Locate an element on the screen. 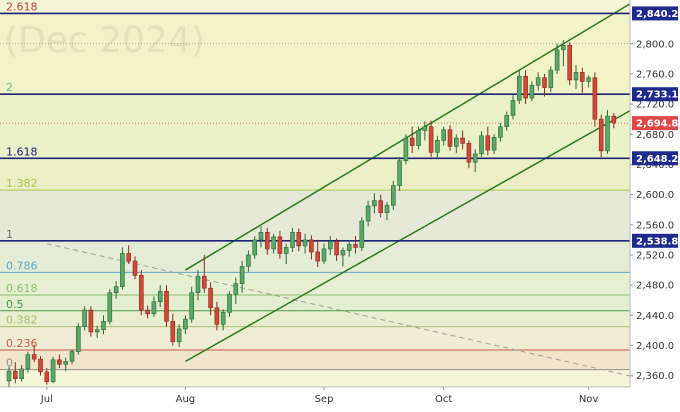  price-badges: 2,840.2 2,733.1 2,648.2 2,538.8 2,694.8 is located at coordinates (655, 127).